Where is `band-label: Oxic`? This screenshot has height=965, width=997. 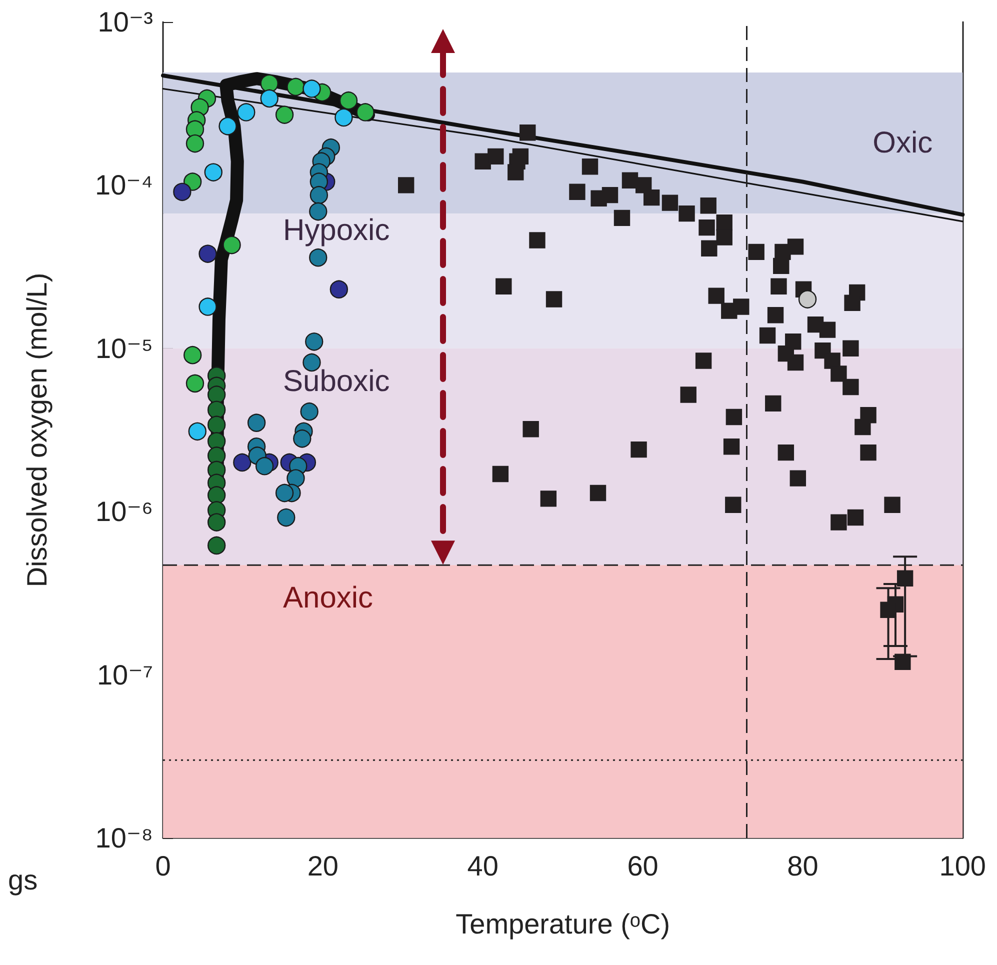
band-label: Oxic is located at coordinates (902, 143).